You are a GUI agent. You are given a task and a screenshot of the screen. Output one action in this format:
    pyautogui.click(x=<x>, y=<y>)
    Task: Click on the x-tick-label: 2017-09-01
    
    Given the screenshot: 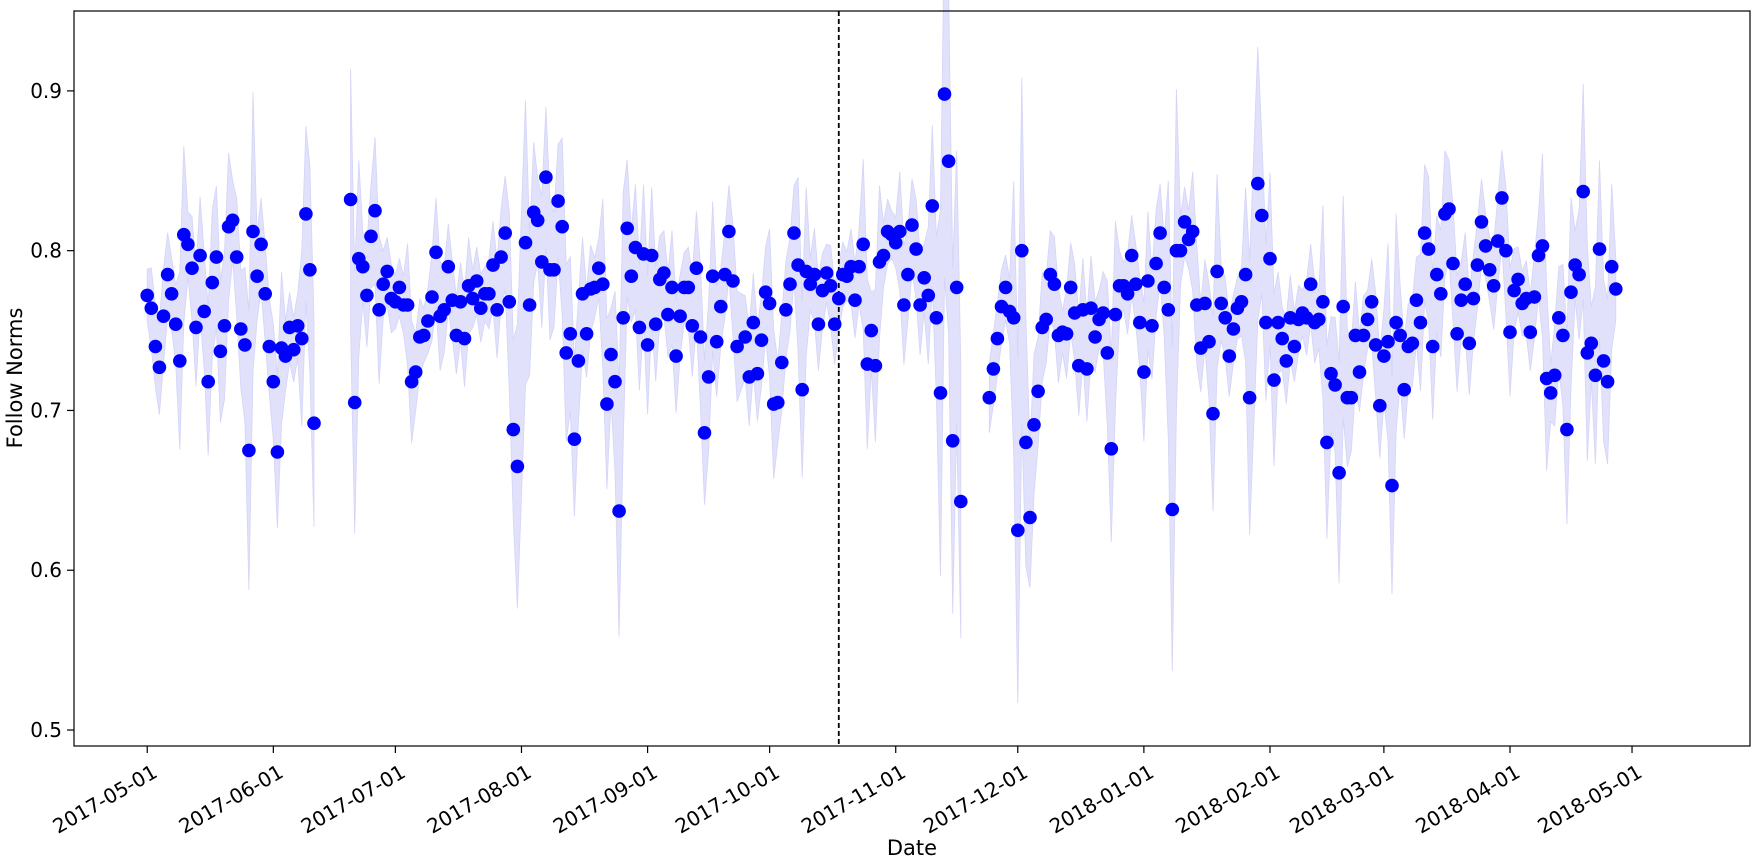 What is the action you would take?
    pyautogui.click(x=605, y=799)
    